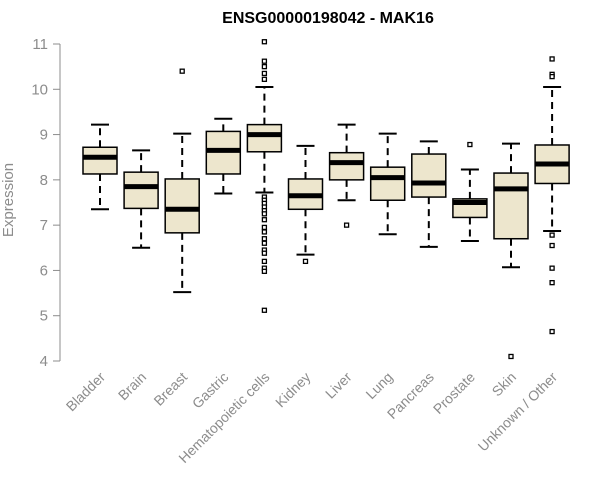 The height and width of the screenshot is (500, 600). I want to click on x-tick-label: Bladder, so click(86, 392).